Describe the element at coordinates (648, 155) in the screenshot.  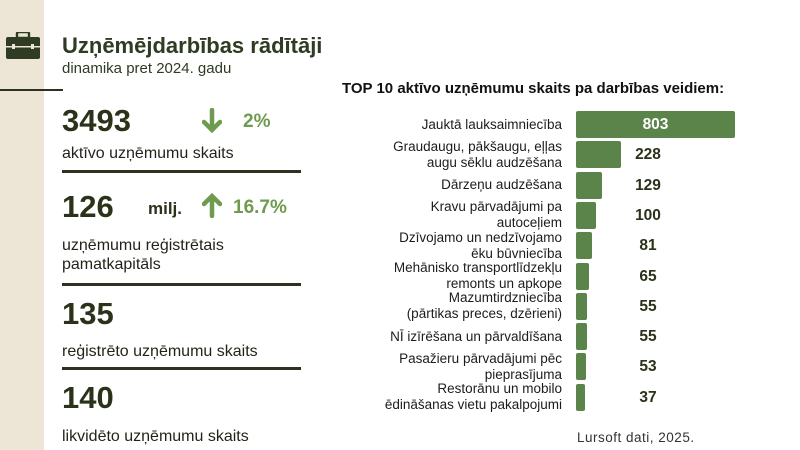
I see `bar-value-label: 228` at that location.